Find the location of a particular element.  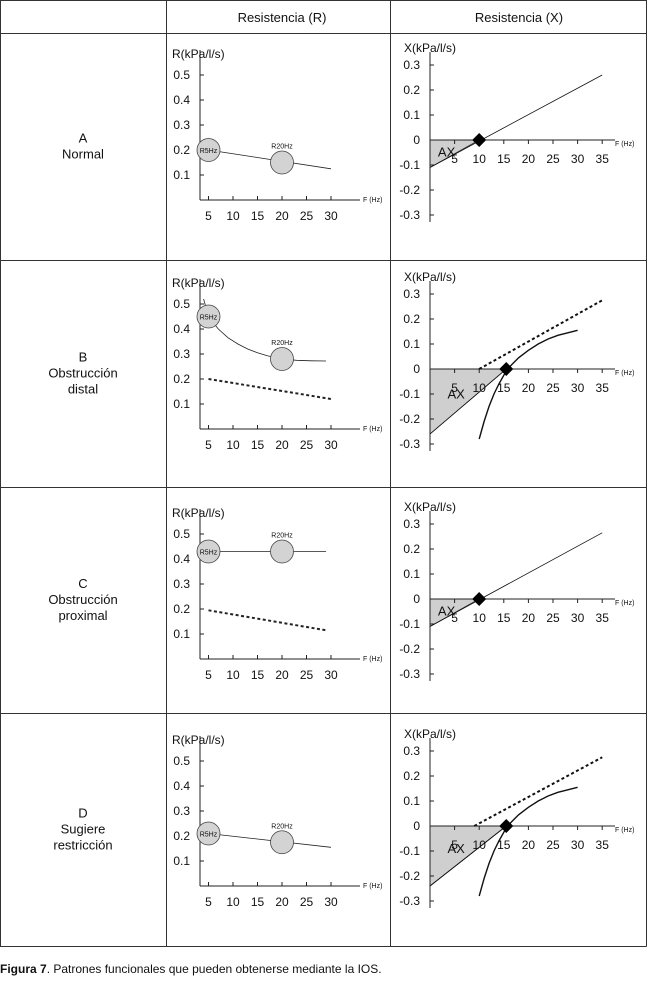

header-x: Resistencia (X) is located at coordinates (519, 17).